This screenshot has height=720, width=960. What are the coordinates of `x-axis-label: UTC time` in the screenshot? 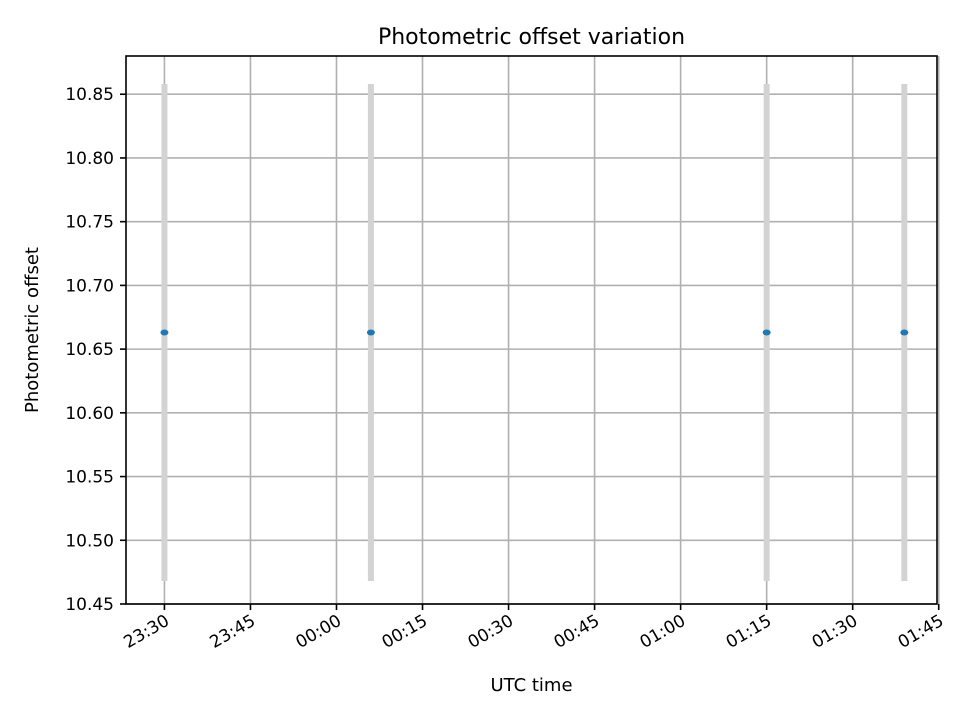 It's located at (531, 685).